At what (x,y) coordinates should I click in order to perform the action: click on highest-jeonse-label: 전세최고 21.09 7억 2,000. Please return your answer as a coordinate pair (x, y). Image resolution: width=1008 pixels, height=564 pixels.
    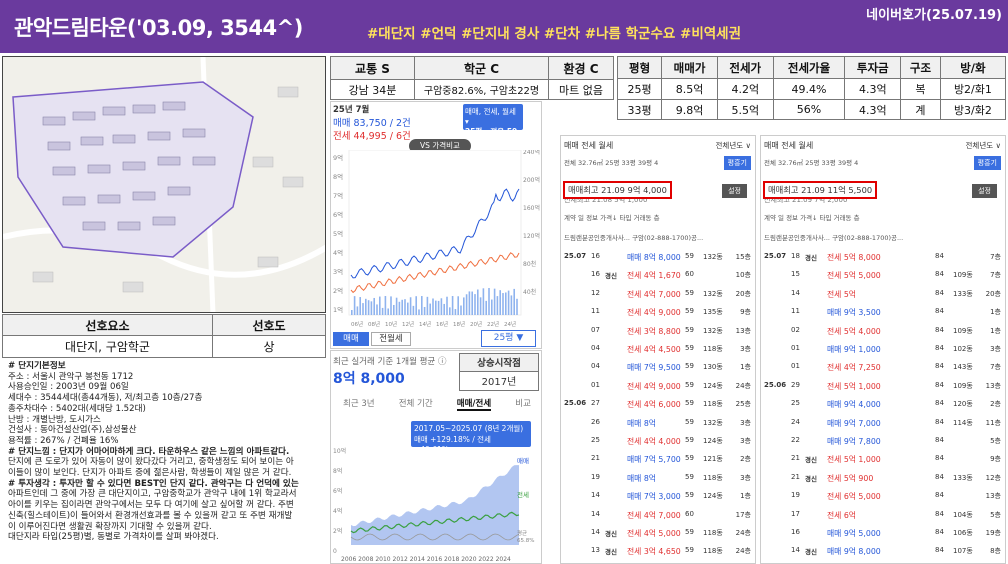
    Looking at the image, I should click on (806, 200).